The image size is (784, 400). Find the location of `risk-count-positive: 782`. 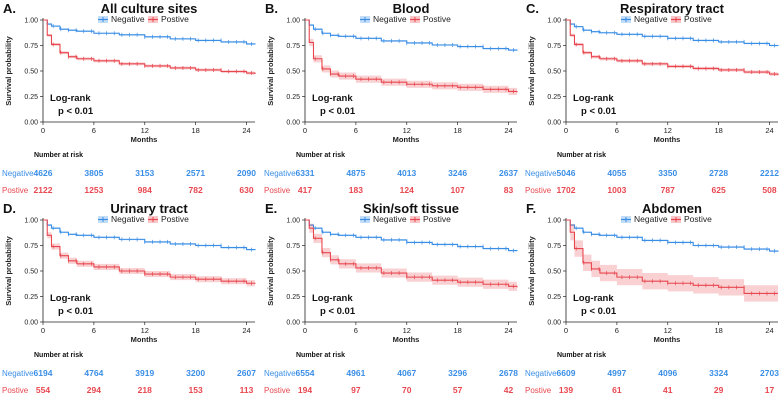

risk-count-positive: 782 is located at coordinates (196, 190).